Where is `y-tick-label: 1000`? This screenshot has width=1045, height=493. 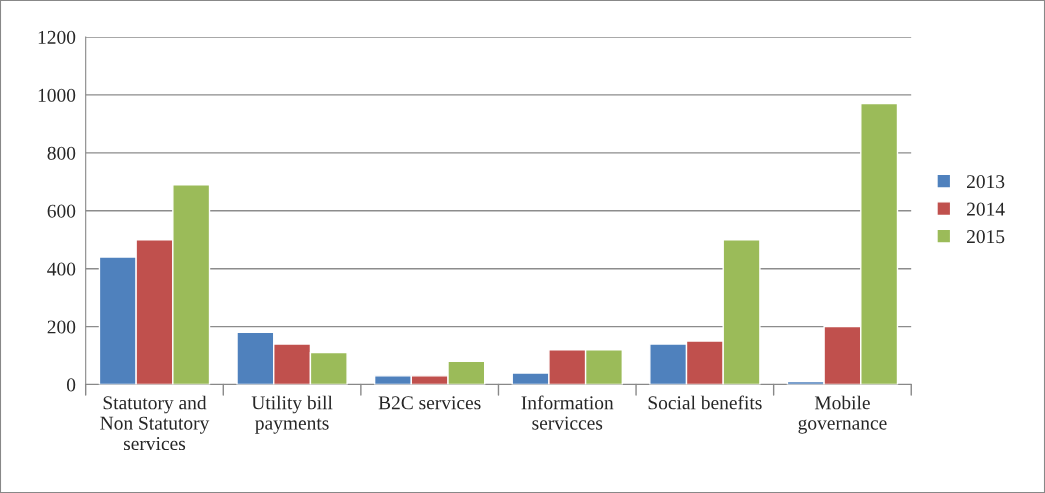 y-tick-label: 1000 is located at coordinates (57, 95).